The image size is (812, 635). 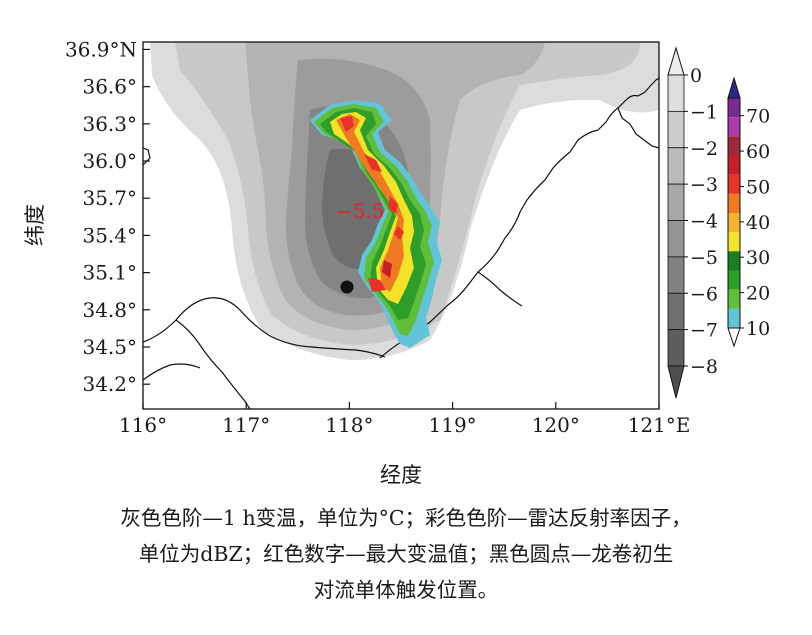 I want to click on y-tick-label-8: 36.6°, so click(x=109, y=87).